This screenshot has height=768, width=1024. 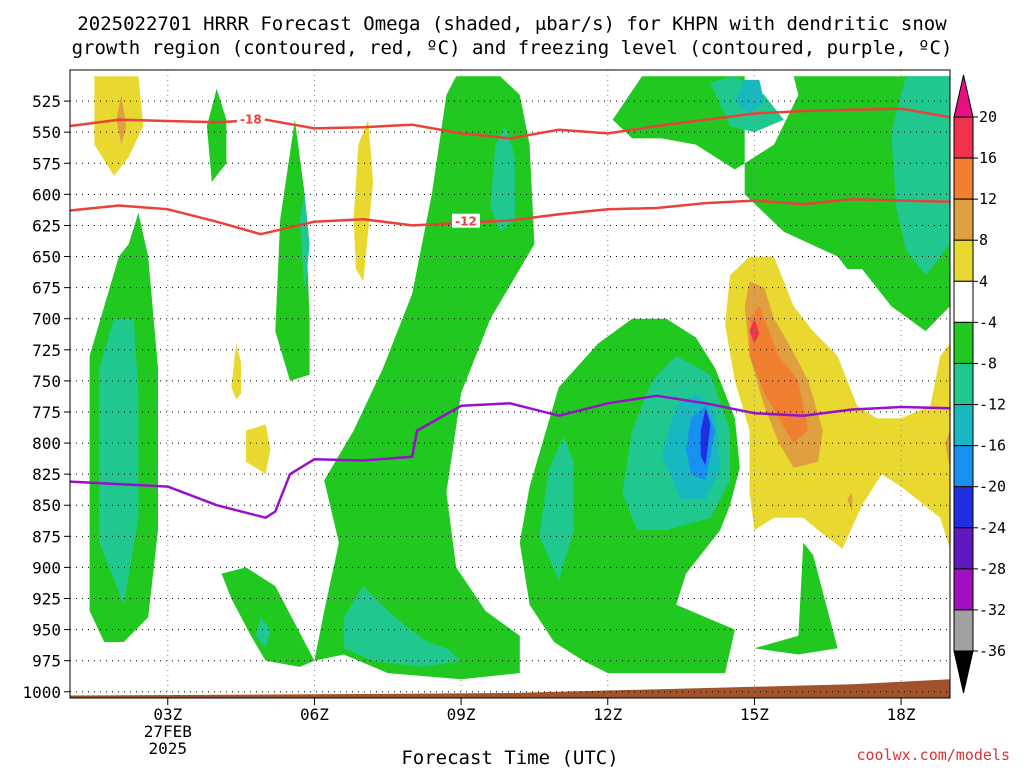 I want to click on contour-label-1: -12, so click(x=466, y=222).